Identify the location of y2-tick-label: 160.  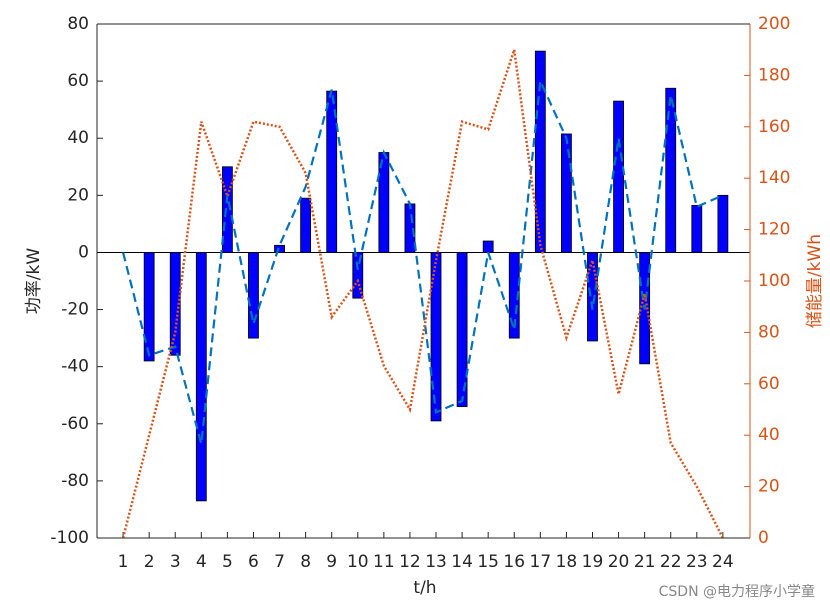
(774, 127).